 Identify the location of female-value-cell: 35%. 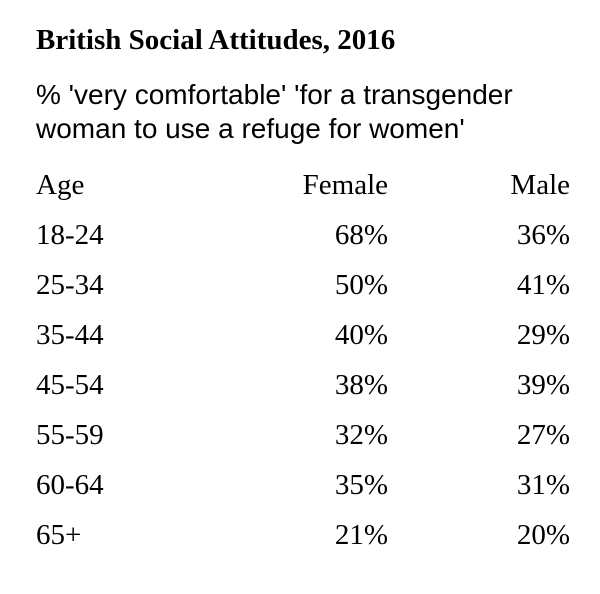
(361, 484).